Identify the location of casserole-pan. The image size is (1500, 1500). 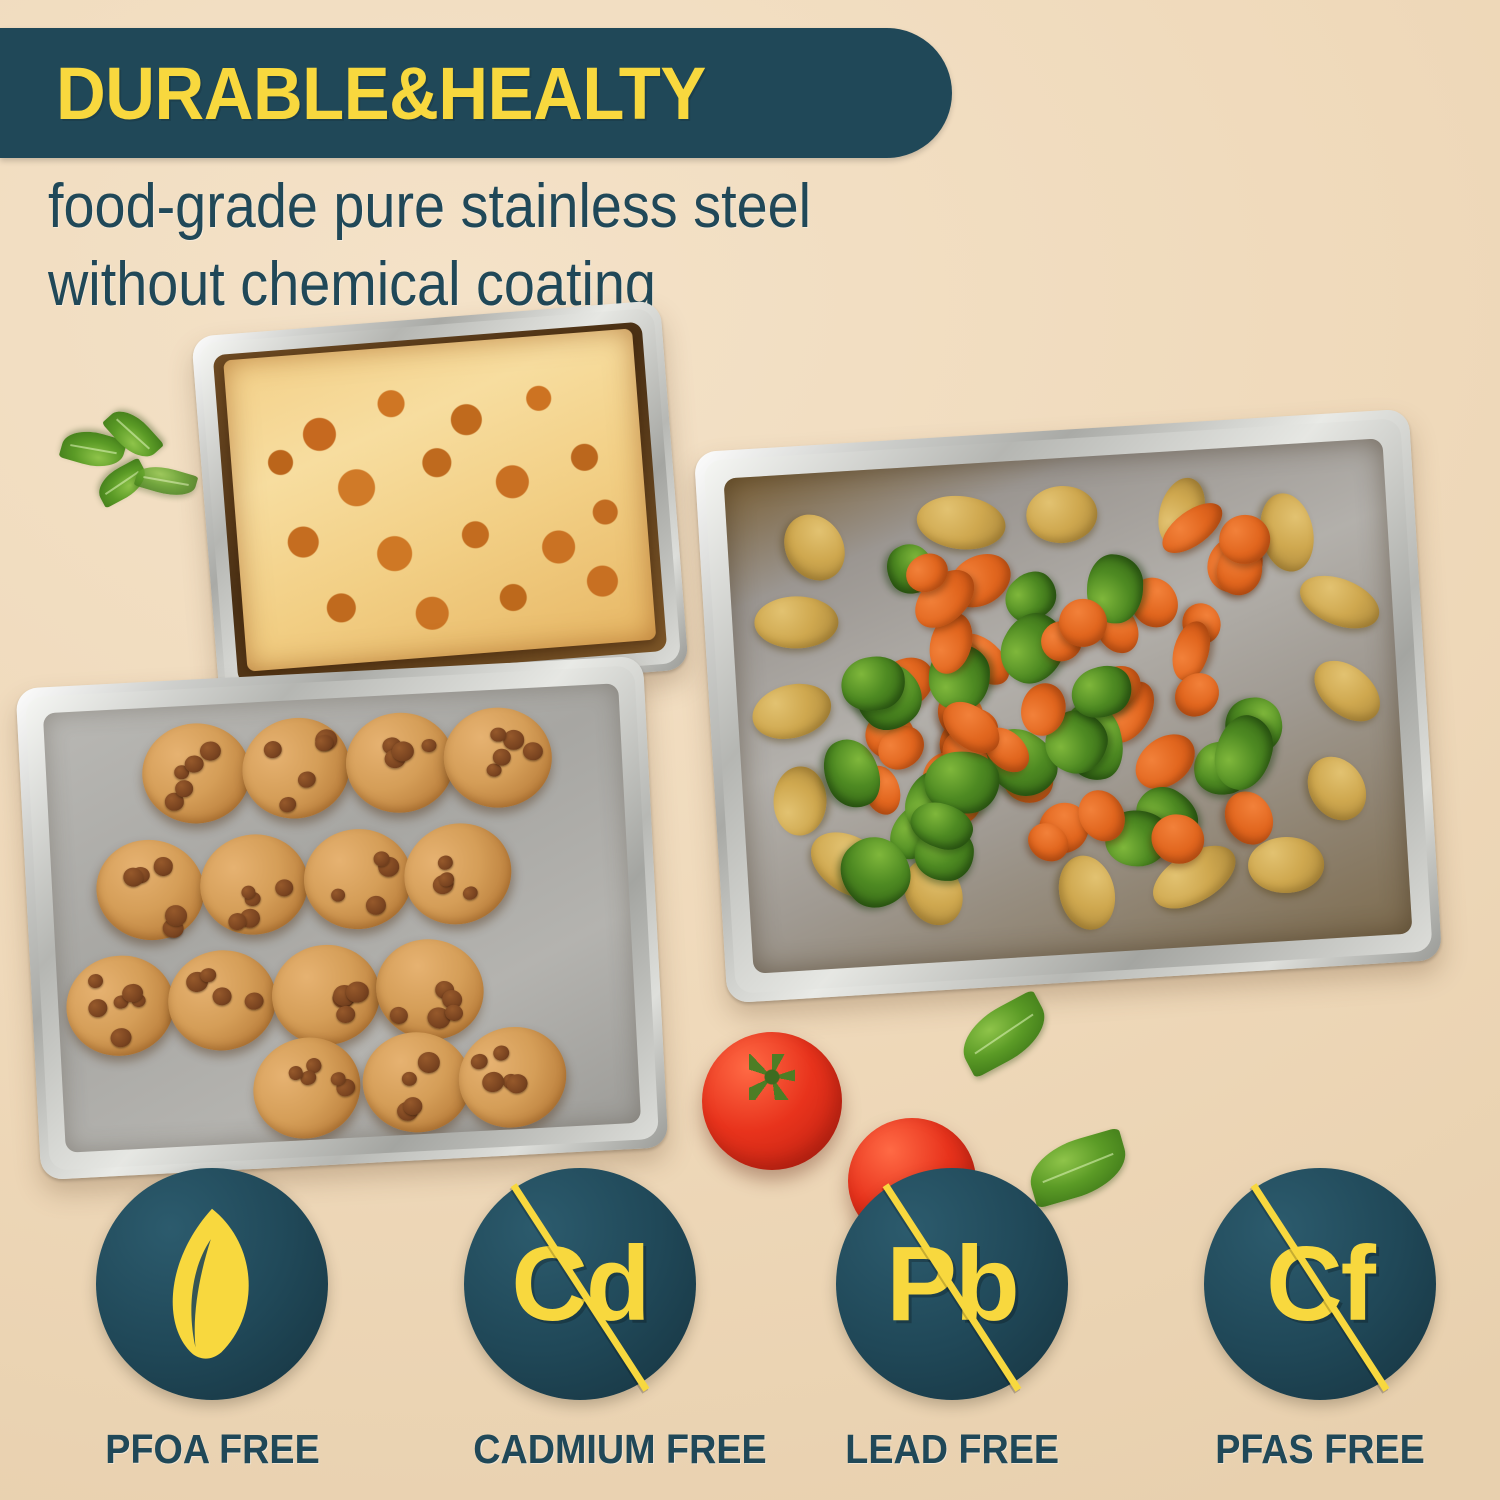
(440, 503).